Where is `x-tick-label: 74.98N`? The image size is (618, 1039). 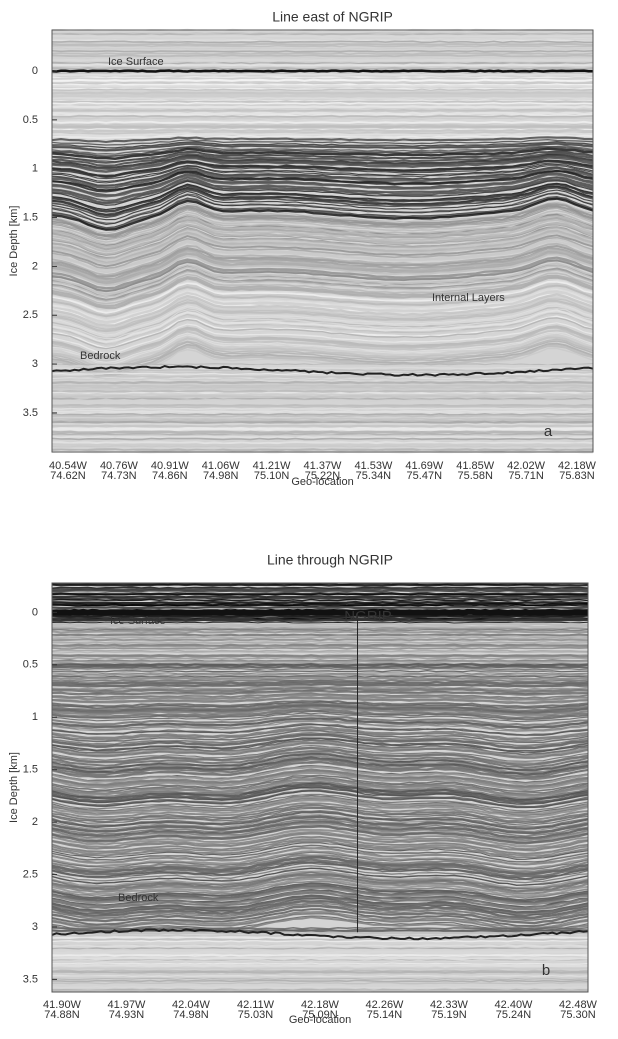
x-tick-label: 74.98N is located at coordinates (221, 476).